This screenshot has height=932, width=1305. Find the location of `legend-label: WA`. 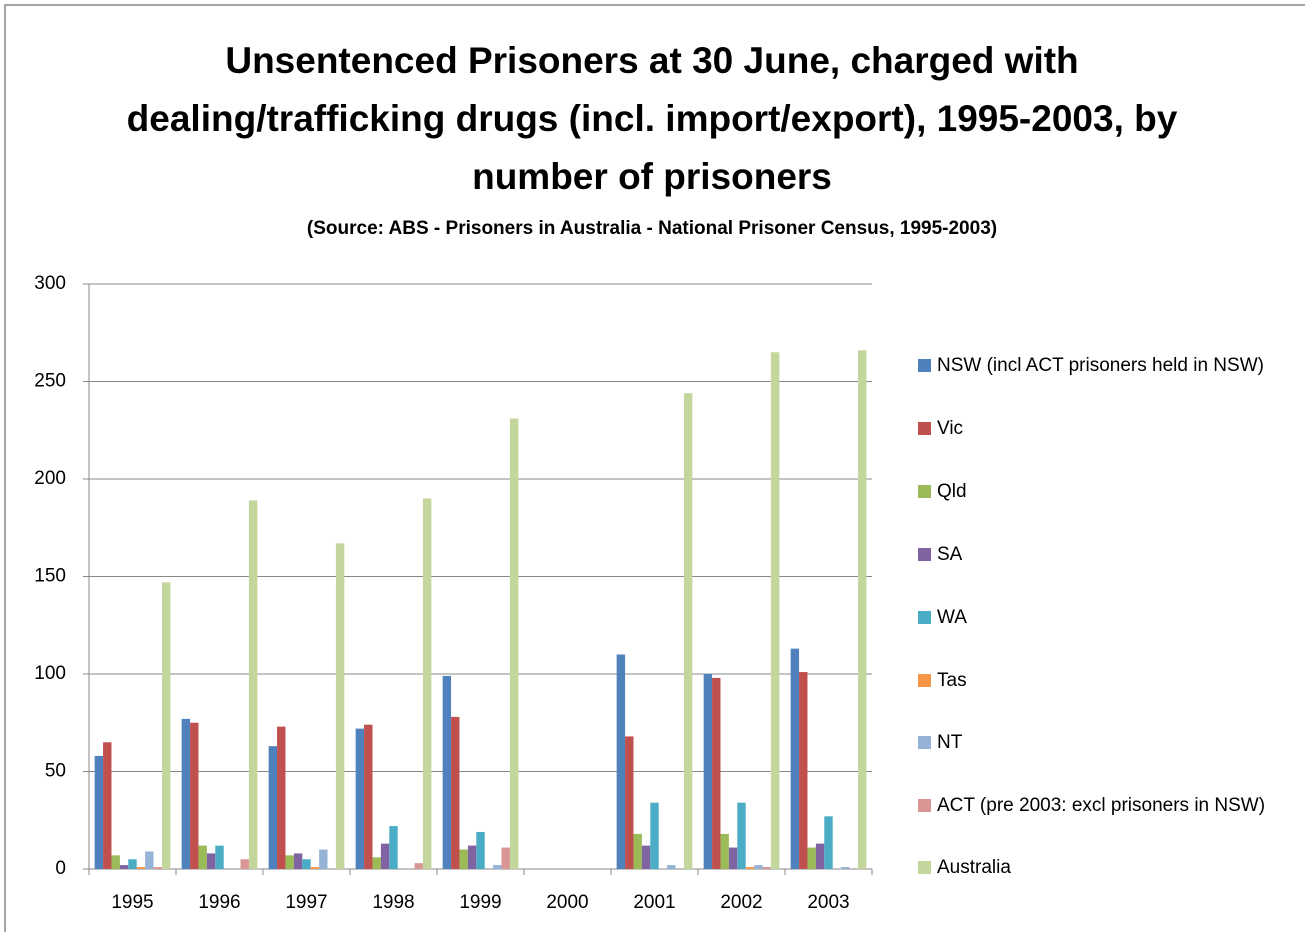

legend-label: WA is located at coordinates (952, 617).